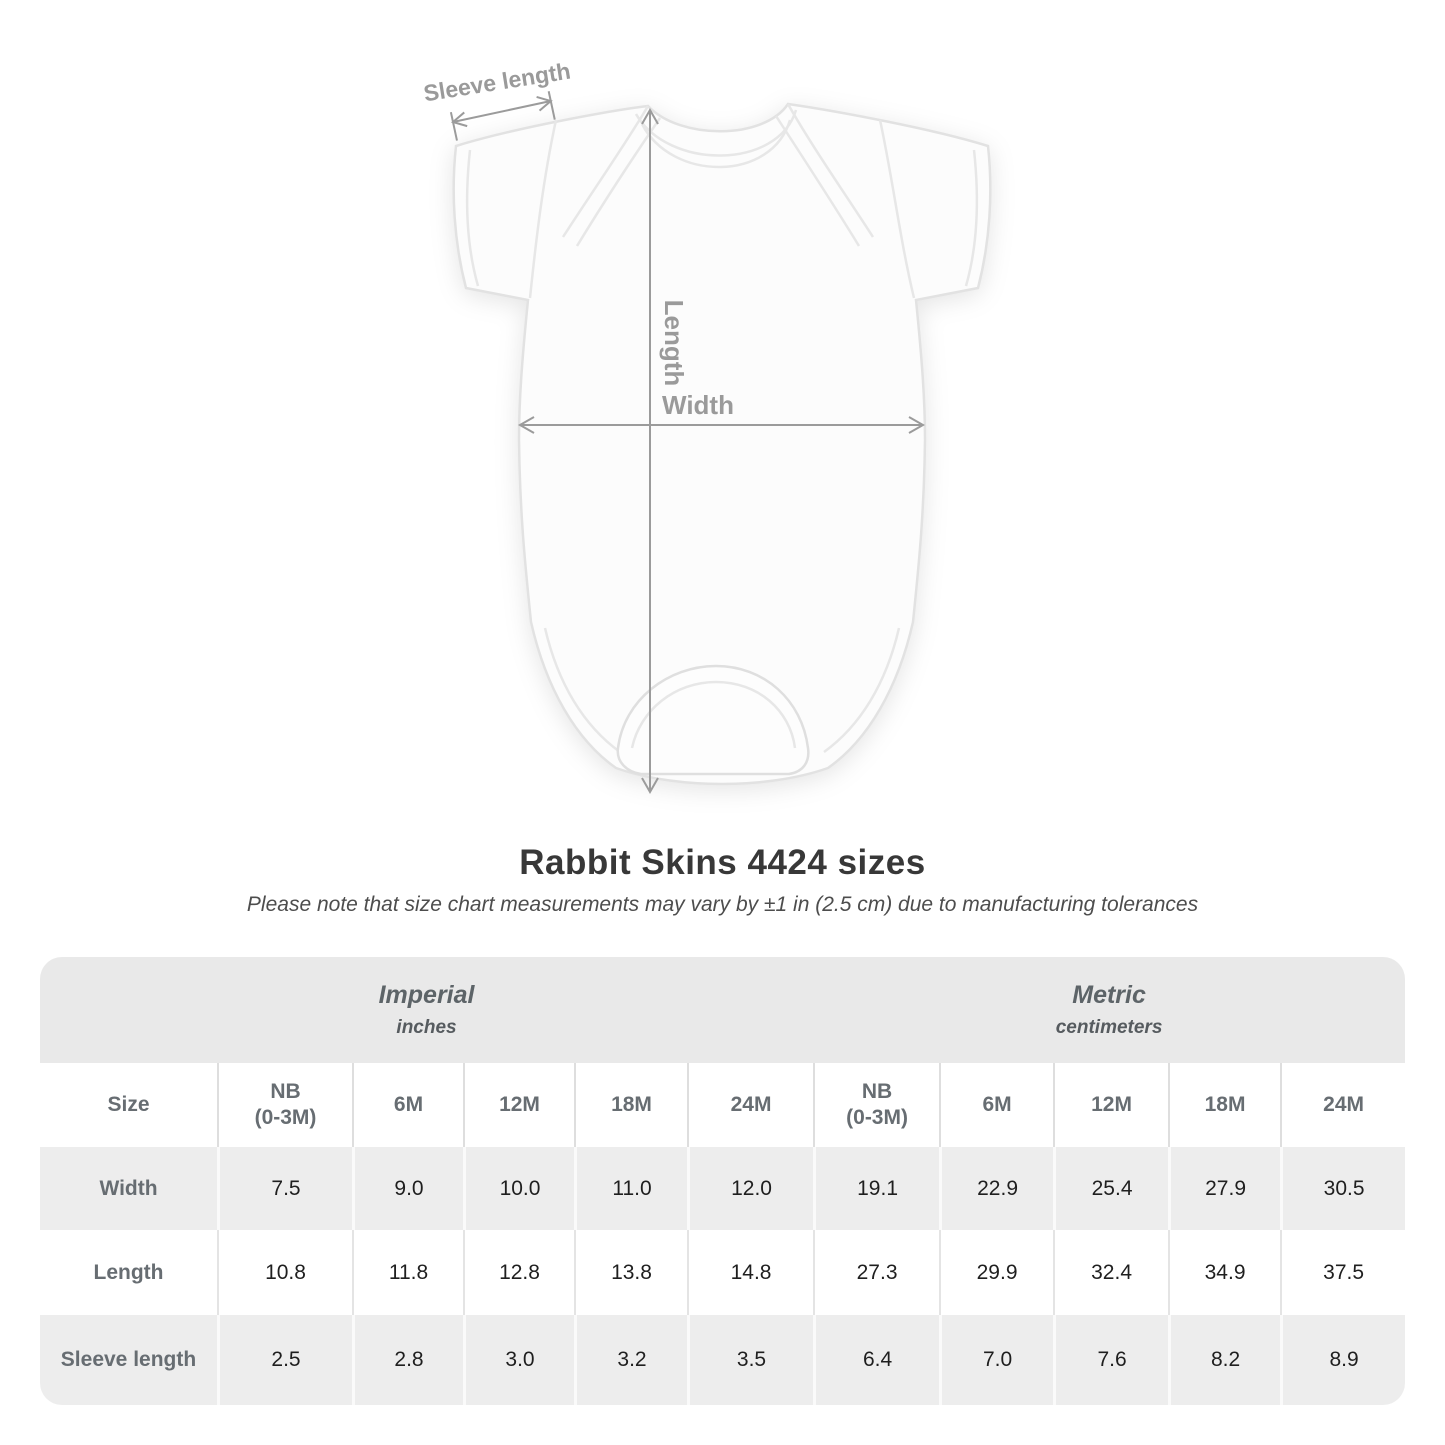 This screenshot has width=1445, height=1445. I want to click on cell: 27.9, so click(1224, 1188).